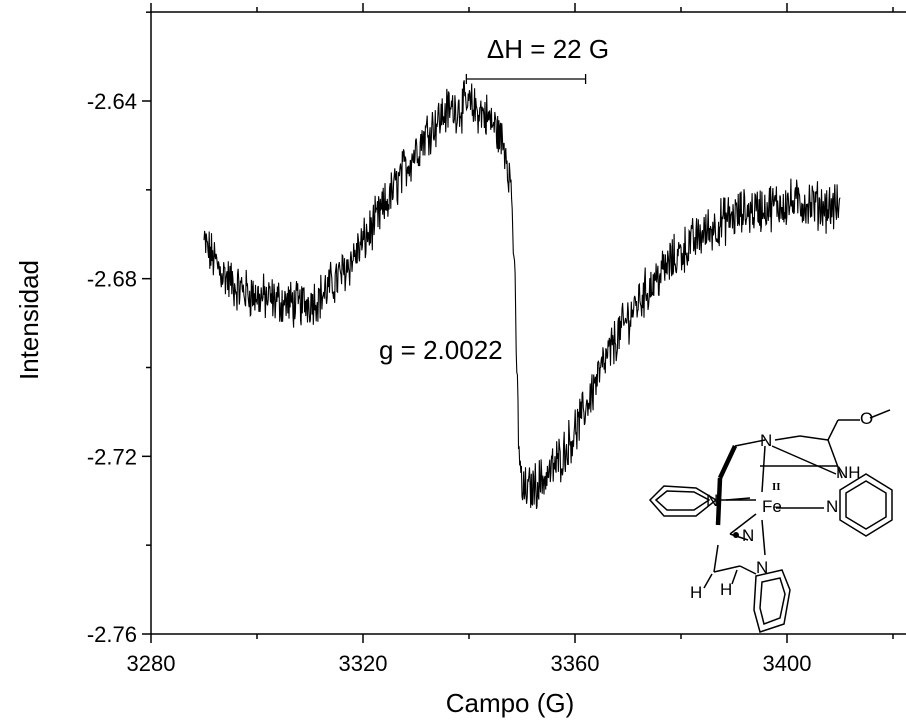 The height and width of the screenshot is (723, 906). Describe the element at coordinates (772, 506) in the screenshot. I see `svg-text: Fe` at that location.